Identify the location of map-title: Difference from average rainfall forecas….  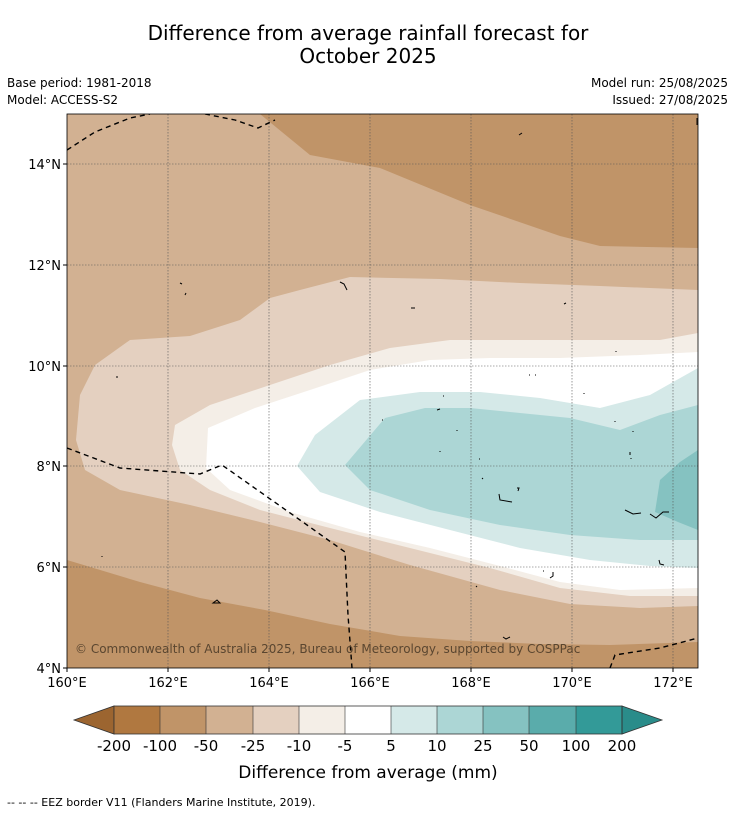
(368, 45).